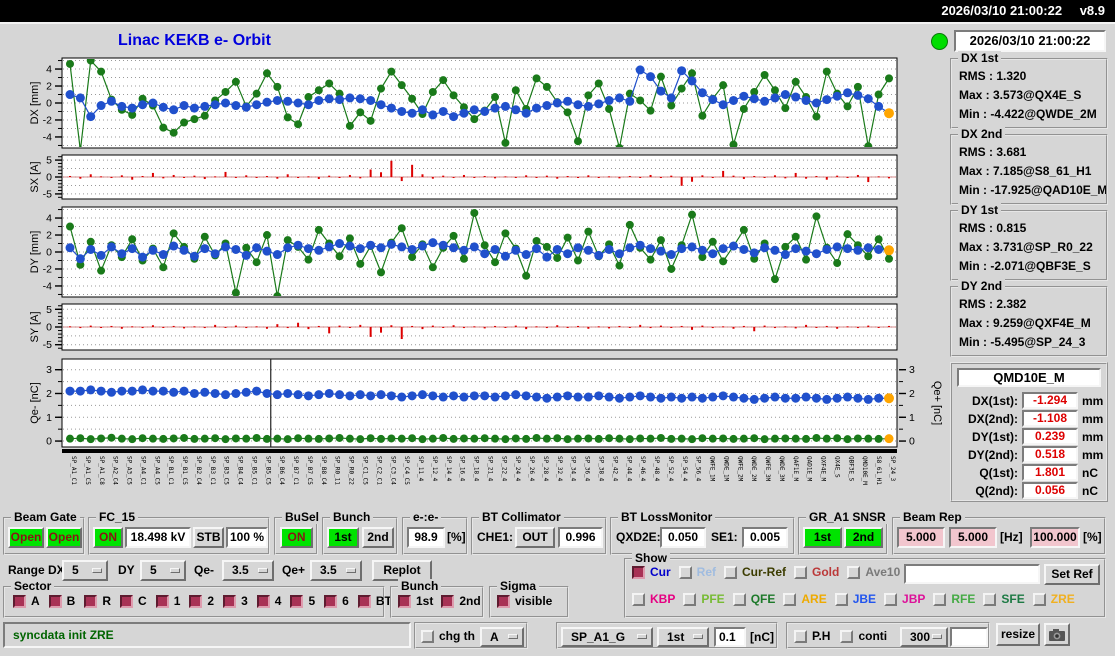 The height and width of the screenshot is (656, 1115). What do you see at coordinates (972, 574) in the screenshot?
I see `ref-file-input` at bounding box center [972, 574].